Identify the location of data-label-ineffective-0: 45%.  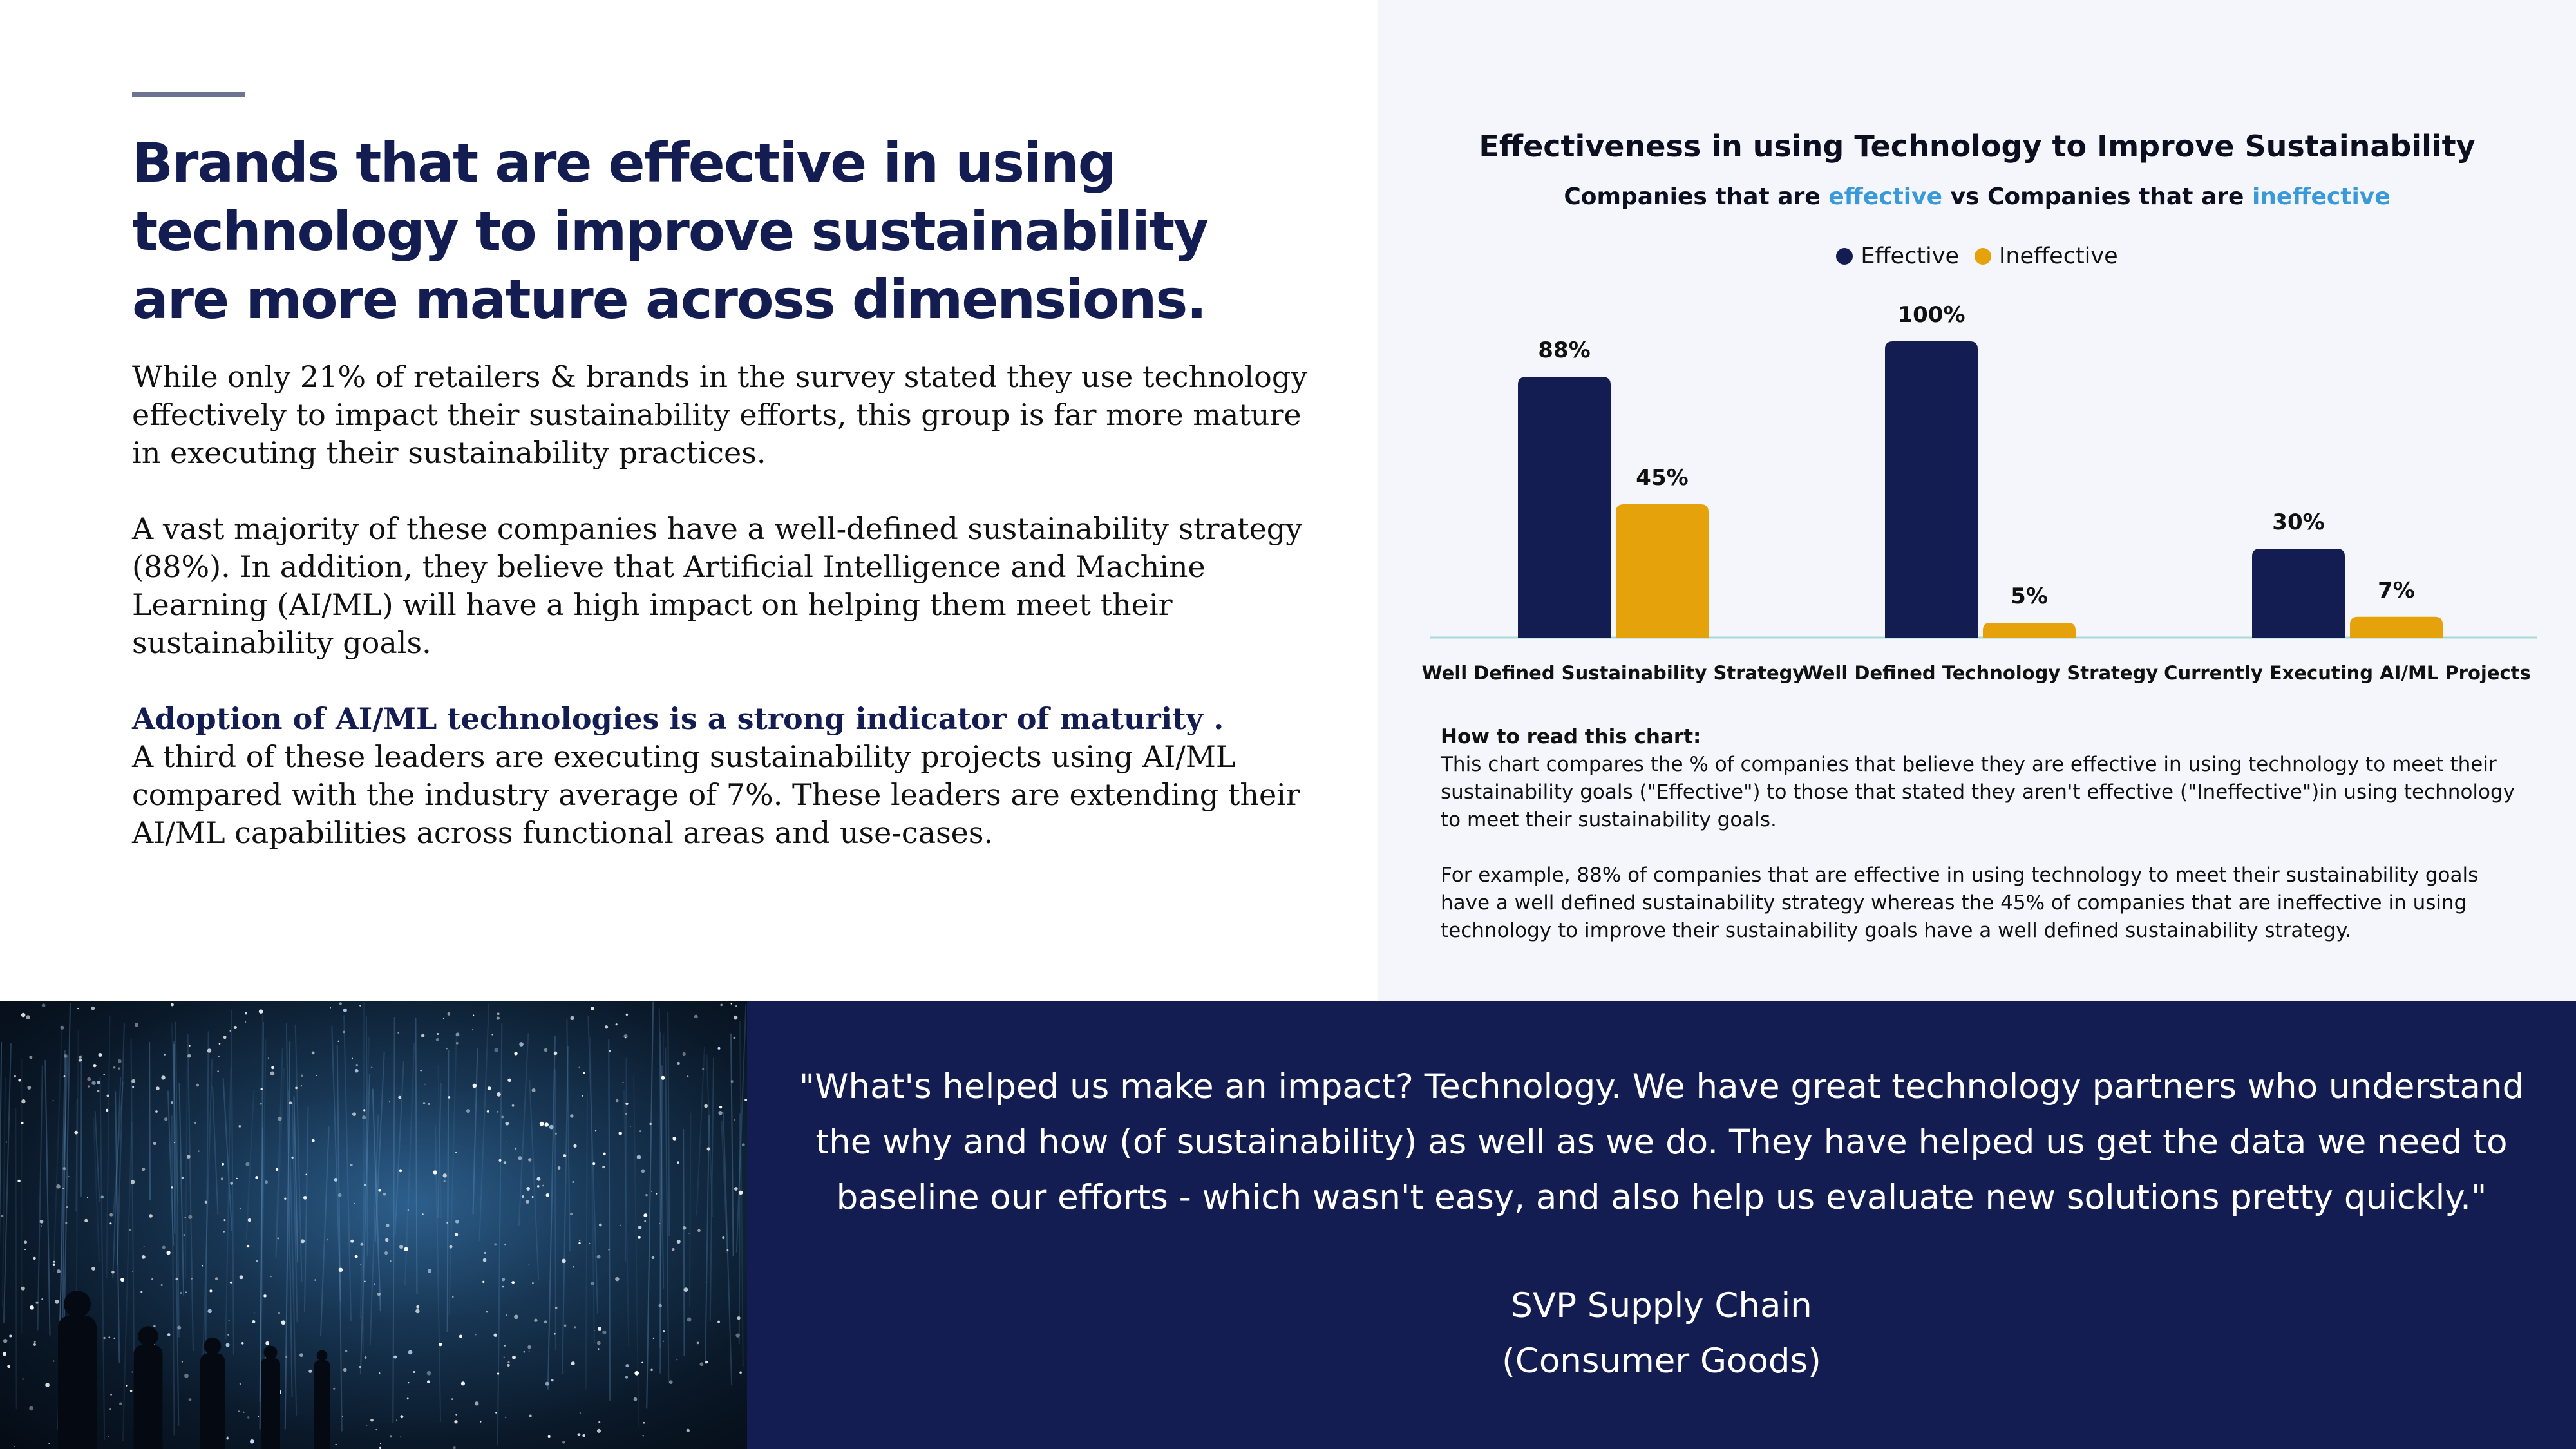
(1662, 478).